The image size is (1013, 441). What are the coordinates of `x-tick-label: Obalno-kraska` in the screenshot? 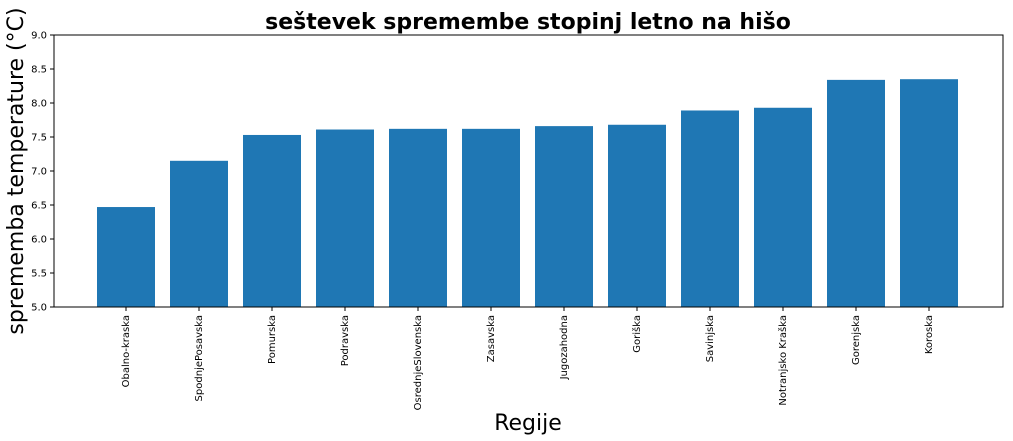 It's located at (126, 351).